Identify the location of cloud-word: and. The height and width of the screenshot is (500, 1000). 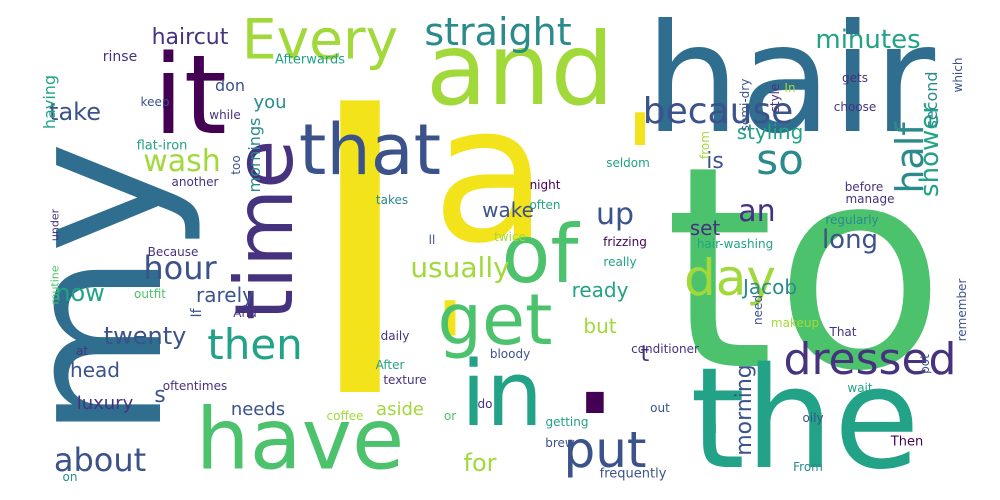
(520, 69).